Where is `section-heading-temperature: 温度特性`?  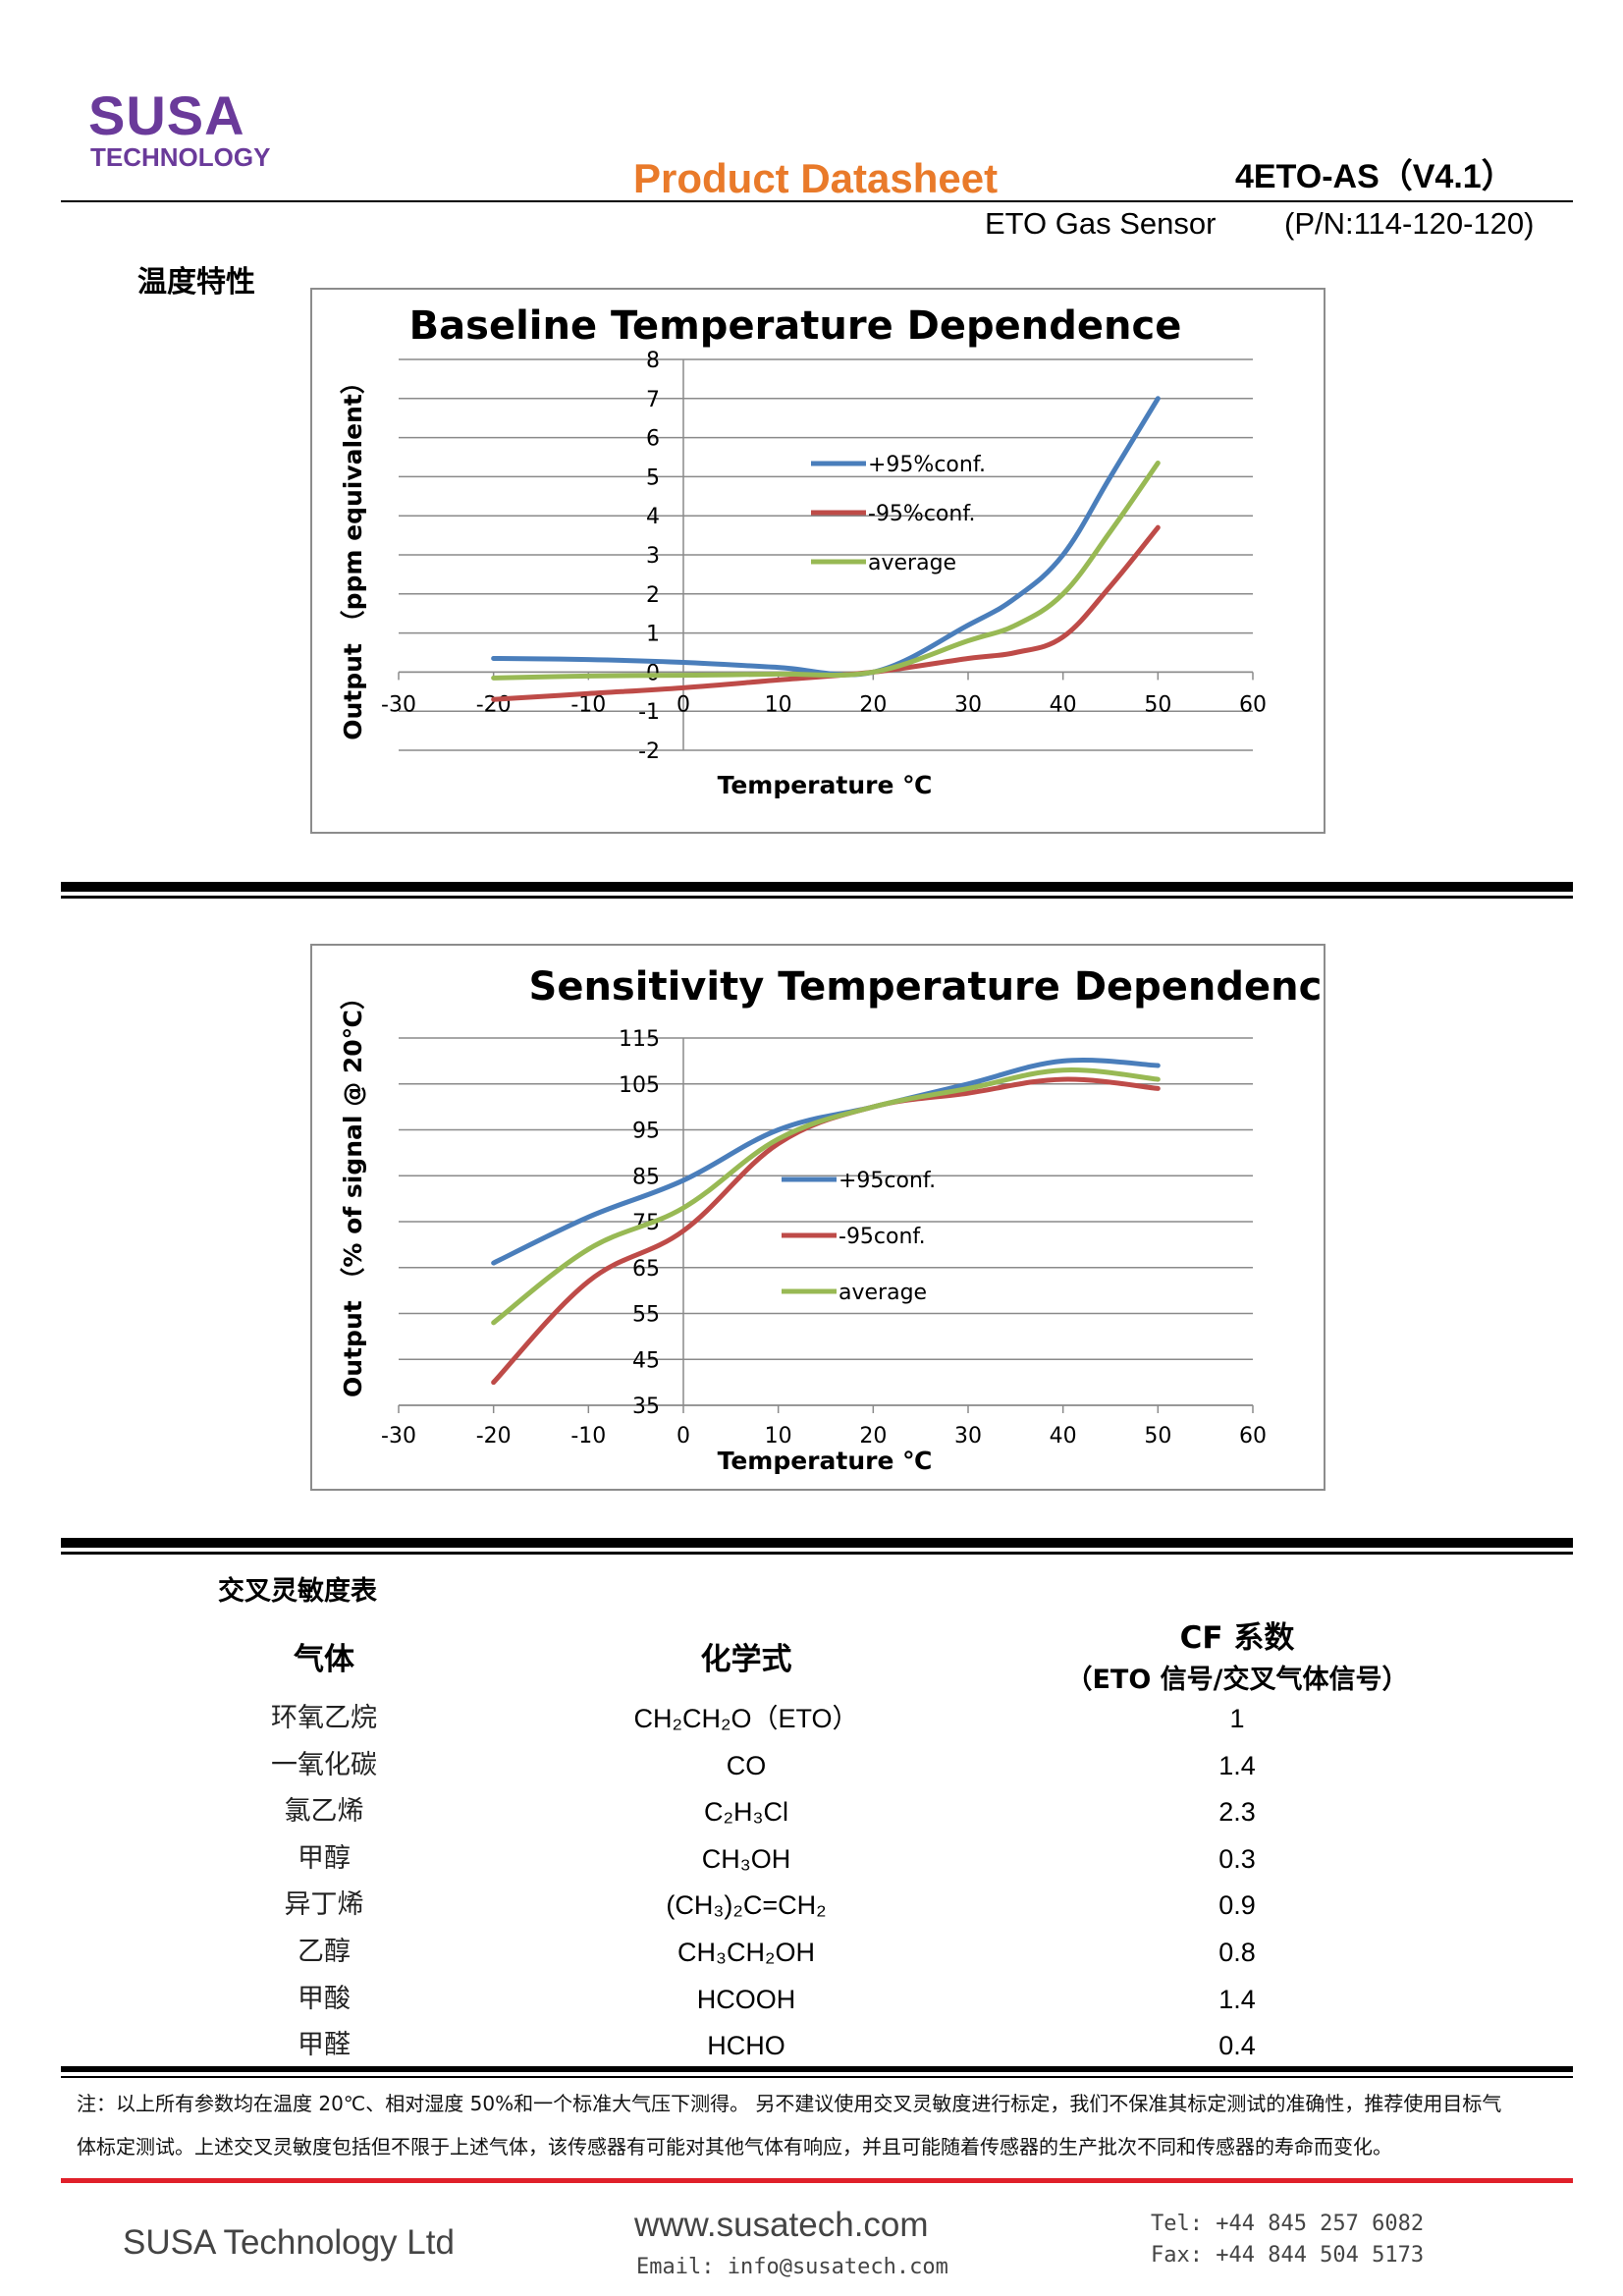
section-heading-temperature: 温度特性 is located at coordinates (196, 282).